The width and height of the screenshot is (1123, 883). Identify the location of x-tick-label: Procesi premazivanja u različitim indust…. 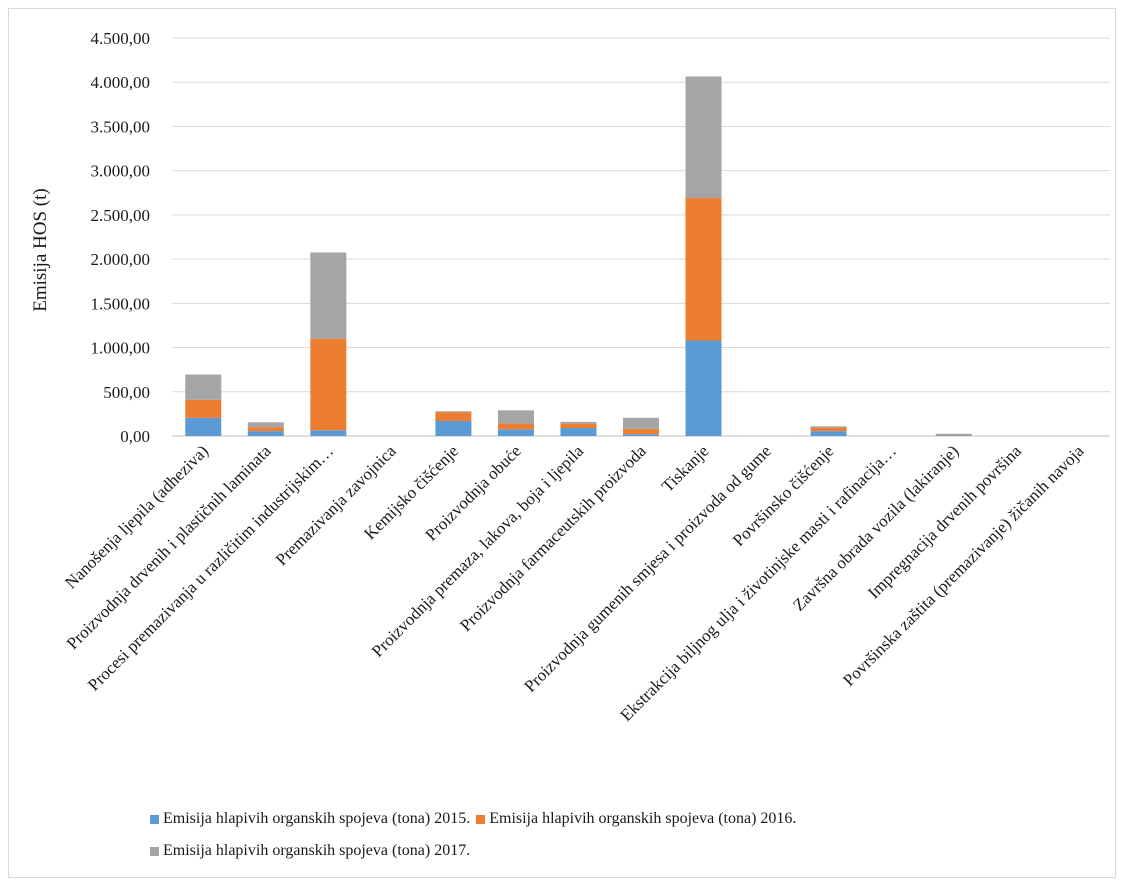
(210, 567).